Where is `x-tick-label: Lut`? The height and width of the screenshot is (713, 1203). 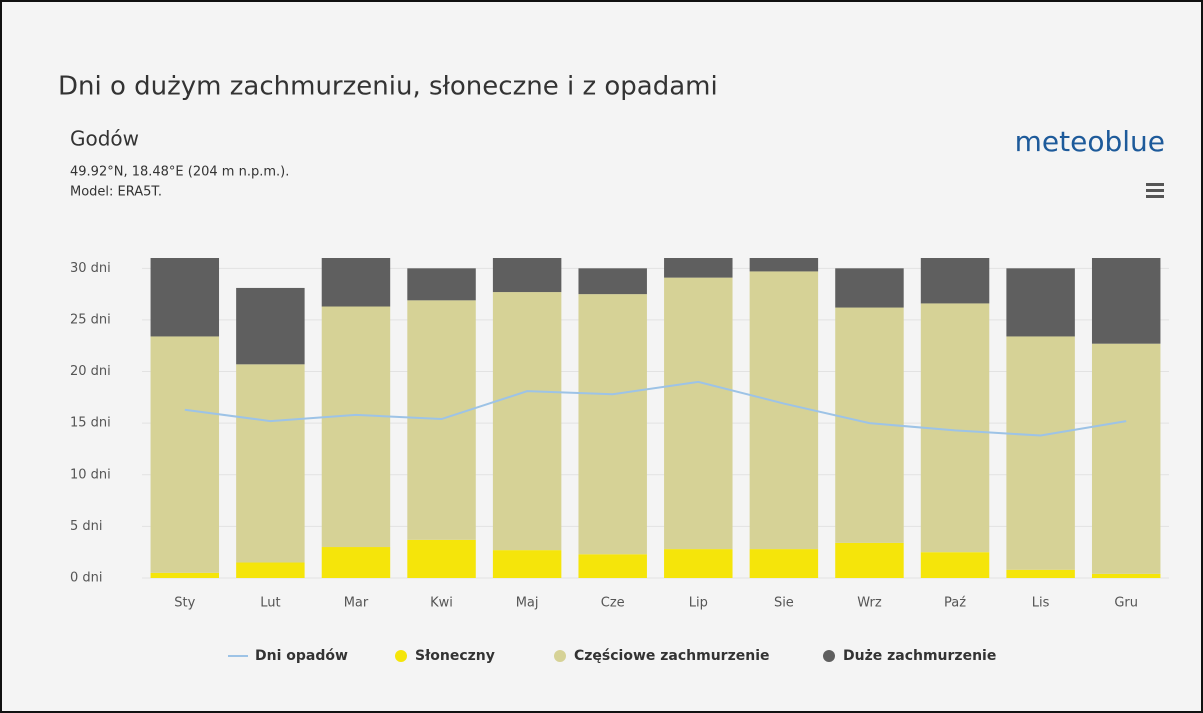 x-tick-label: Lut is located at coordinates (270, 603).